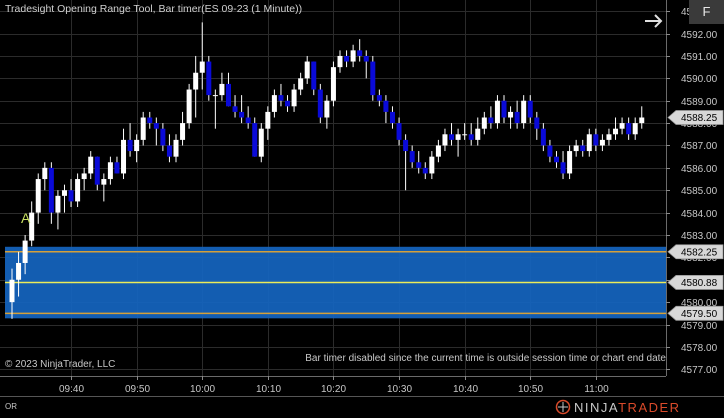 The width and height of the screenshot is (724, 418). What do you see at coordinates (60, 364) in the screenshot?
I see `copyright-text: © 2023 NinjaTrader, LLC` at bounding box center [60, 364].